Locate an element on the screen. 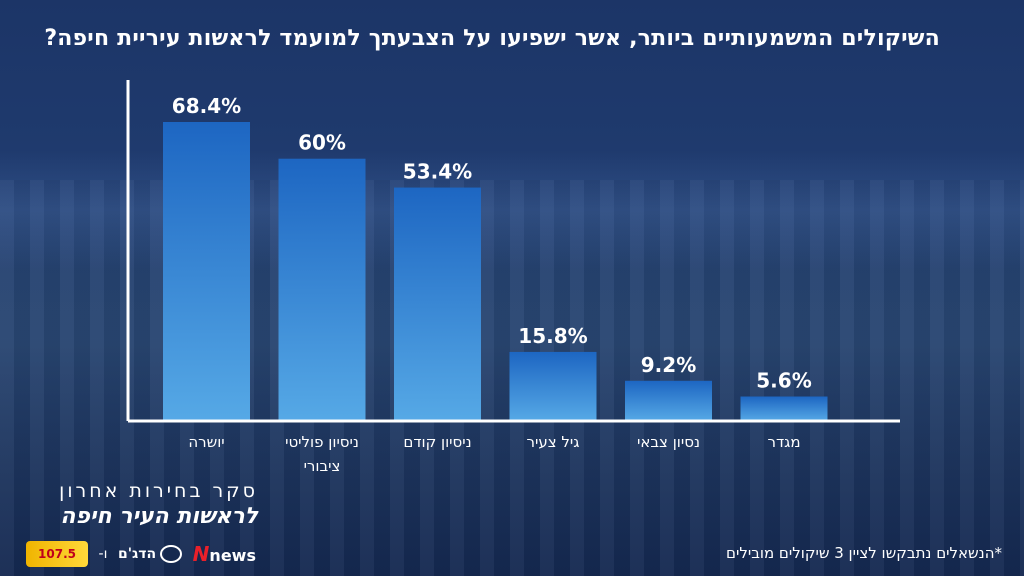  footnote: *הנשאלים נתבקשו לציין 3 שיקולים מובילים is located at coordinates (864, 553).